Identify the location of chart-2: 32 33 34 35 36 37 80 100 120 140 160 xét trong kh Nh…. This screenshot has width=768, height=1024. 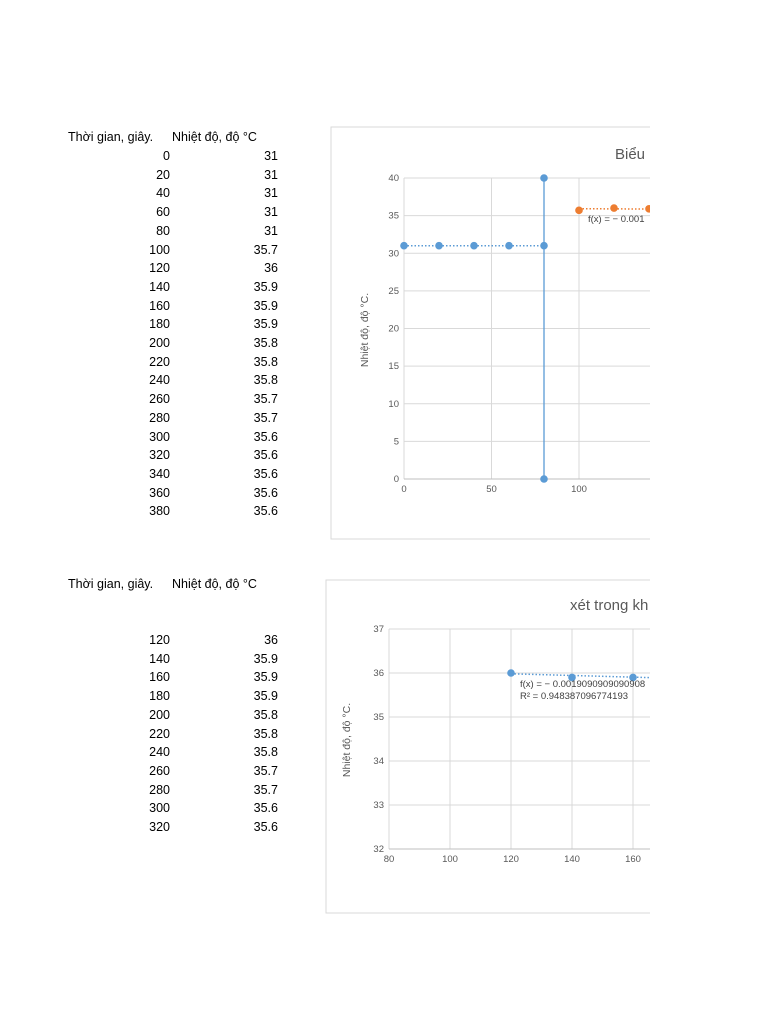
(487, 746).